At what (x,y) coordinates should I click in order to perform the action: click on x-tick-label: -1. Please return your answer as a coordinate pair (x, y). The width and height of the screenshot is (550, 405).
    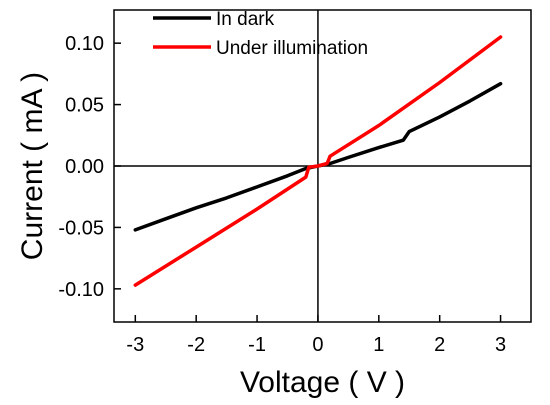
    Looking at the image, I should click on (257, 345).